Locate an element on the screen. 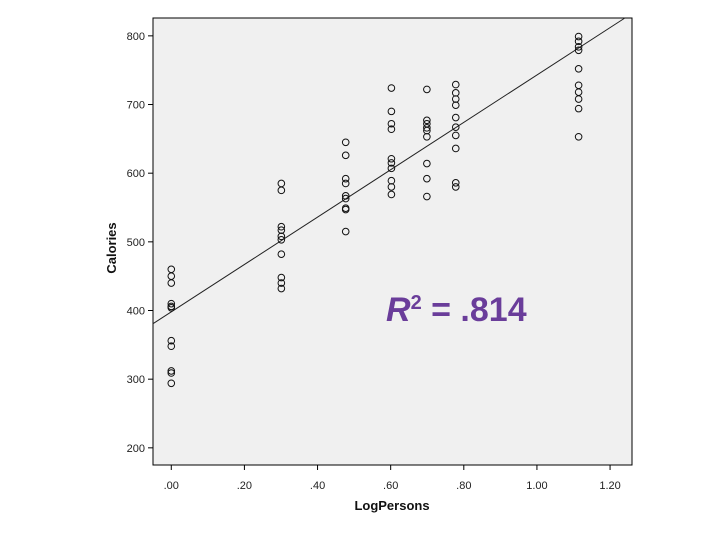  x-axis-title: LogPersons is located at coordinates (391, 505).